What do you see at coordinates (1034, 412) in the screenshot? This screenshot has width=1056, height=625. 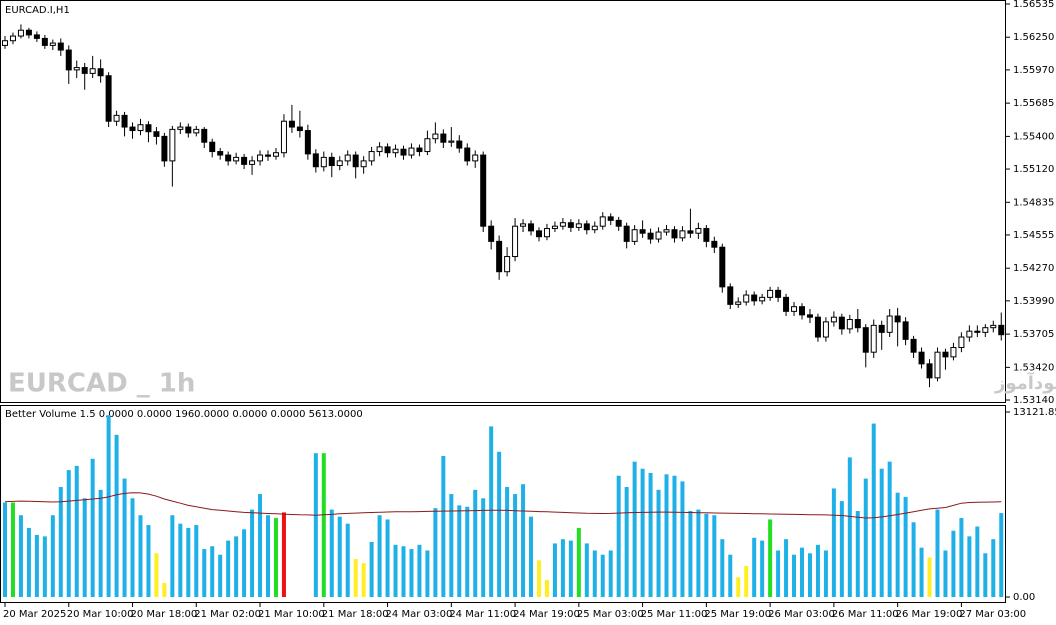 I see `y-tick-label: 13121.85` at bounding box center [1034, 412].